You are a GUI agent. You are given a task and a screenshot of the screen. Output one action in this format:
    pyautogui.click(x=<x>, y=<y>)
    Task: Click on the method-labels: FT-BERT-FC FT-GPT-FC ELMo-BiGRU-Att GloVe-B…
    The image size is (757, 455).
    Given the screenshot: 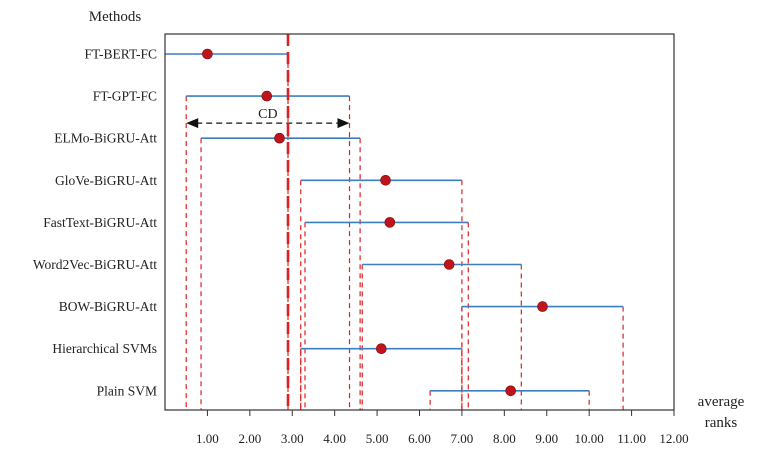 What is the action you would take?
    pyautogui.click(x=95, y=223)
    